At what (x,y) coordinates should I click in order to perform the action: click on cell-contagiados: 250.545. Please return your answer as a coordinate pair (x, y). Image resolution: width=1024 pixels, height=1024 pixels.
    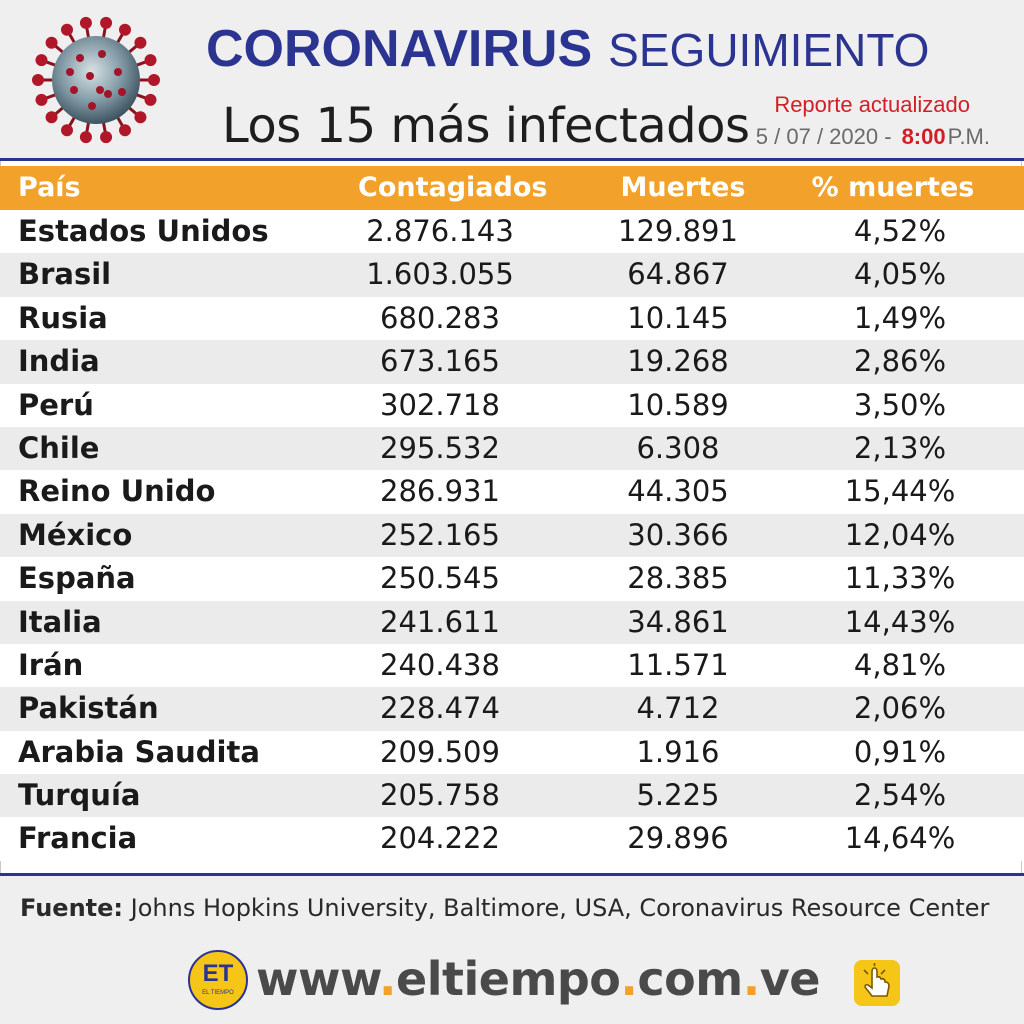
    Looking at the image, I should click on (440, 578).